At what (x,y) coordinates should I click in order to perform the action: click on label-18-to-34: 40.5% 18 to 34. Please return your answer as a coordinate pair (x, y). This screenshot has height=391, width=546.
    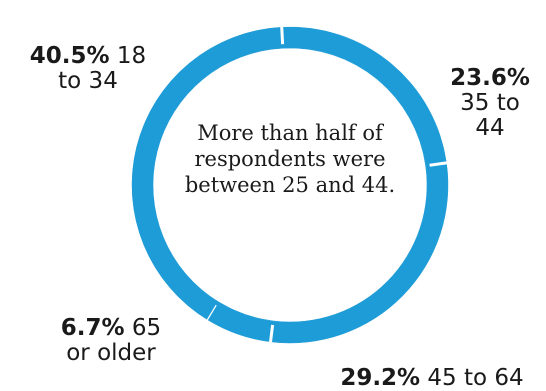
    Looking at the image, I should click on (88, 69).